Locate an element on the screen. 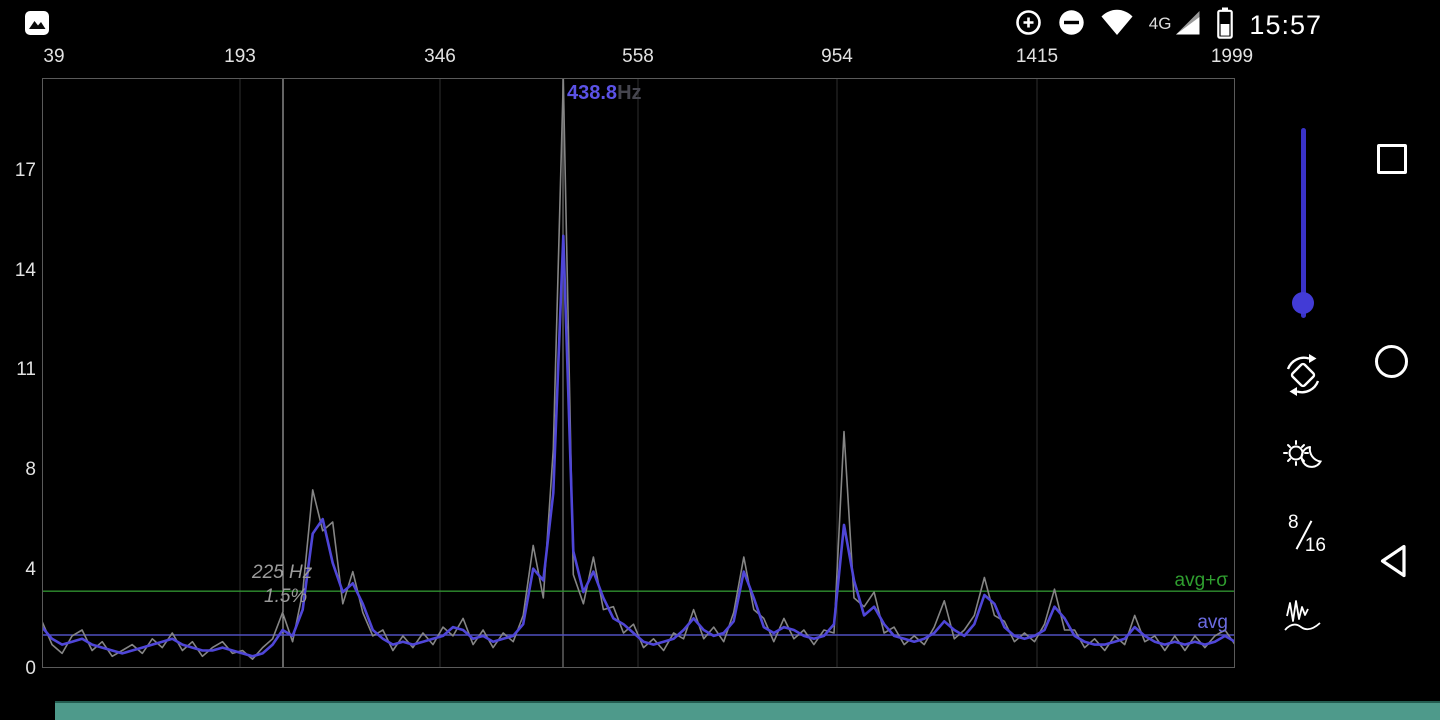 The height and width of the screenshot is (720, 1440). cellular-status: 4G is located at coordinates (1175, 25).